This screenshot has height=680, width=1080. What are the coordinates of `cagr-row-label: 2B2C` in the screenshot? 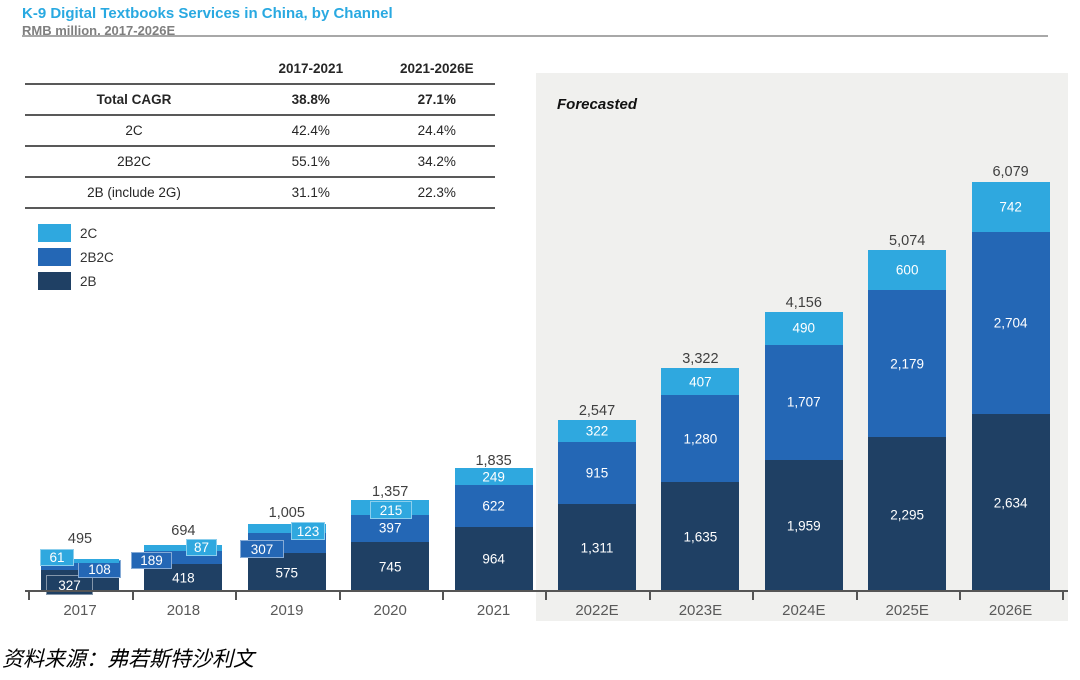 It's located at (134, 162).